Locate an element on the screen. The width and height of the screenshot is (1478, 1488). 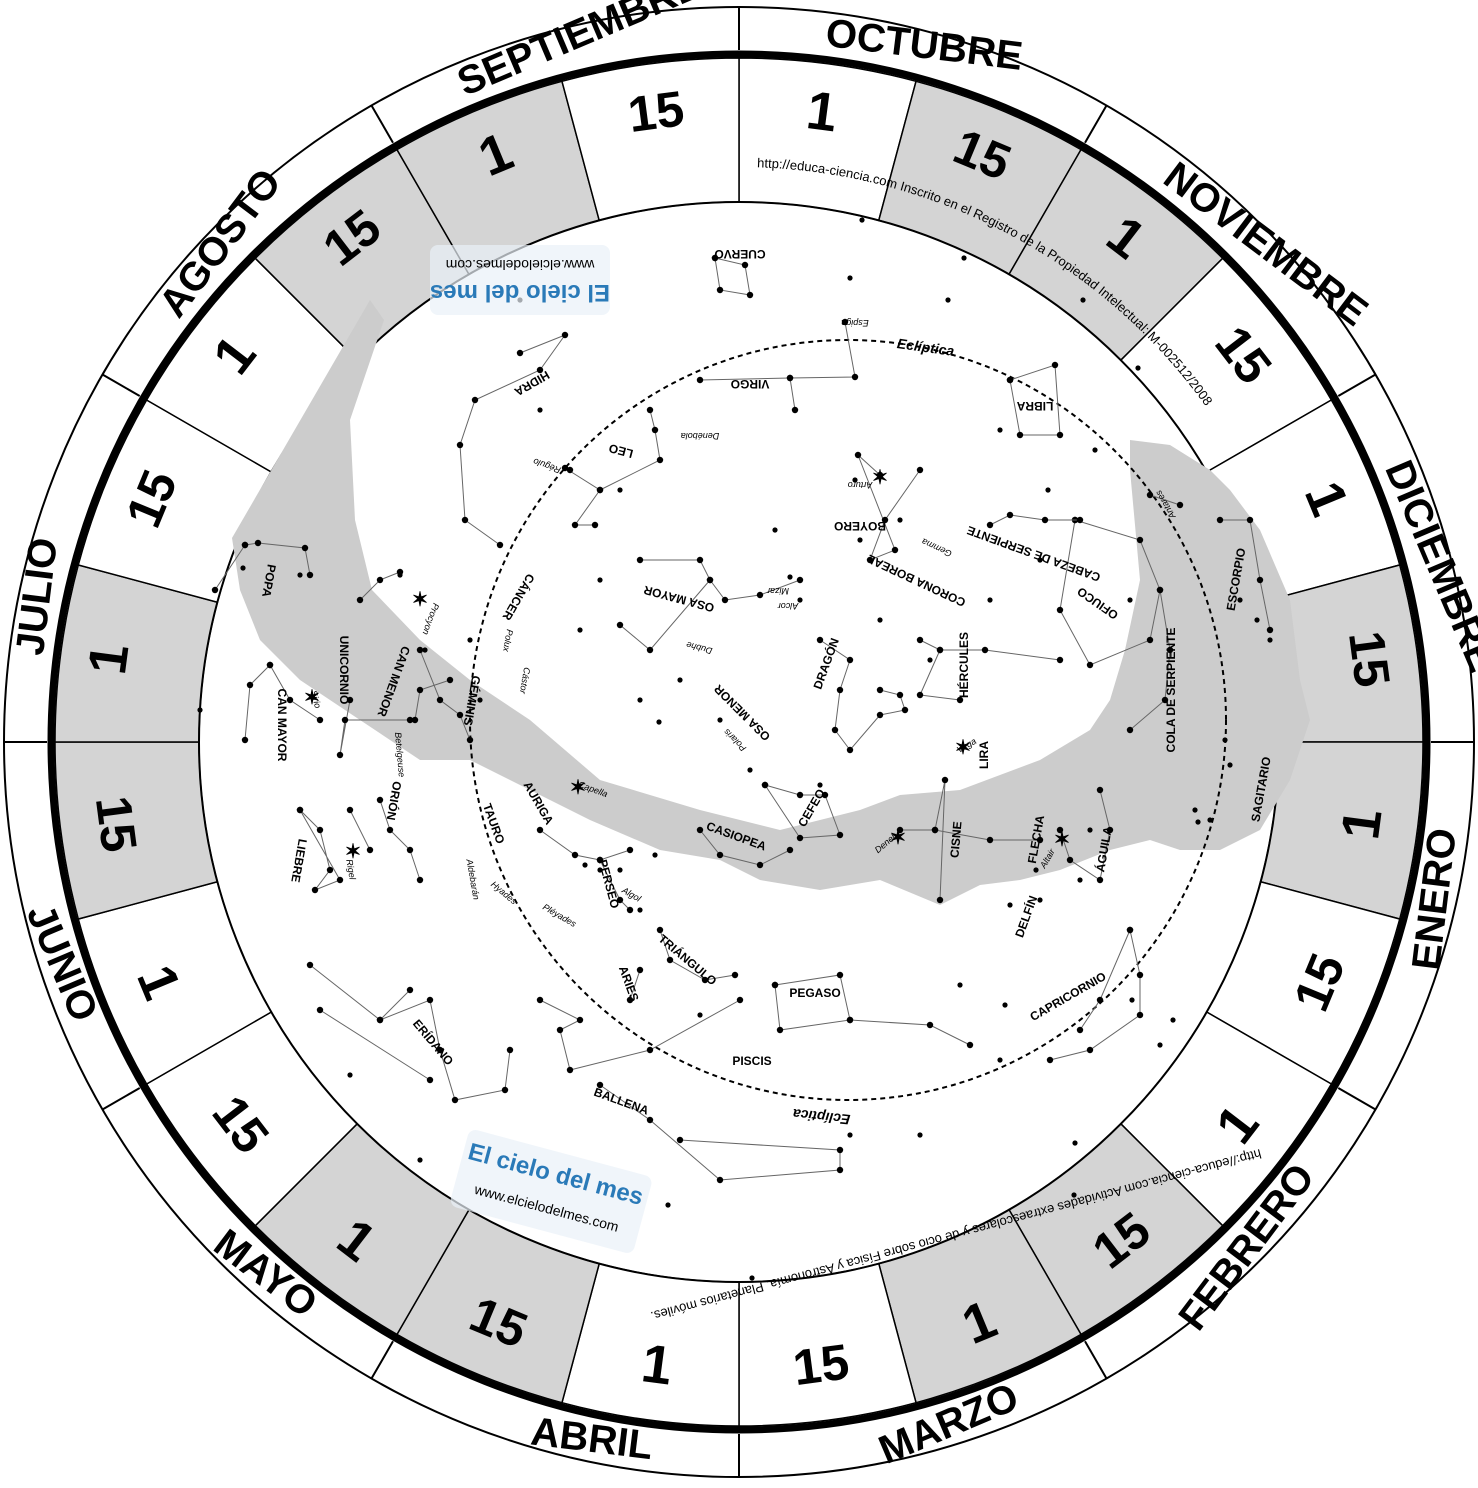
star-label-betelgeuse: Betelgeuse is located at coordinates (400, 755).